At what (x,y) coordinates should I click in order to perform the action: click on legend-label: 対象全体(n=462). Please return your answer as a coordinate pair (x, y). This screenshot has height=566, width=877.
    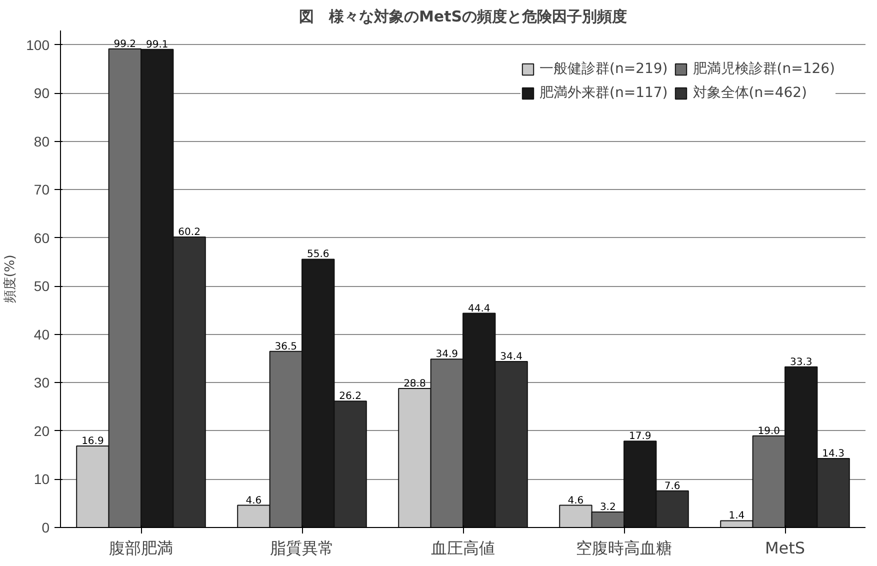
    Looking at the image, I should click on (749, 93).